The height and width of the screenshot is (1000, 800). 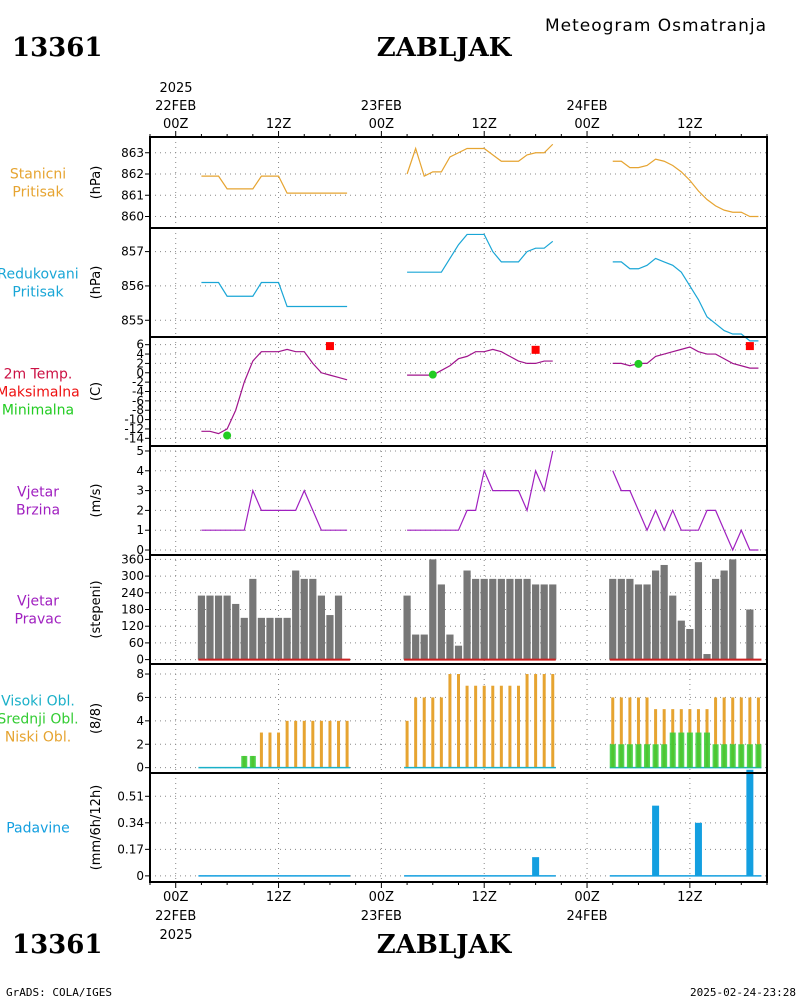 What do you see at coordinates (134, 438) in the screenshot?
I see `y-tick-label: -14` at bounding box center [134, 438].